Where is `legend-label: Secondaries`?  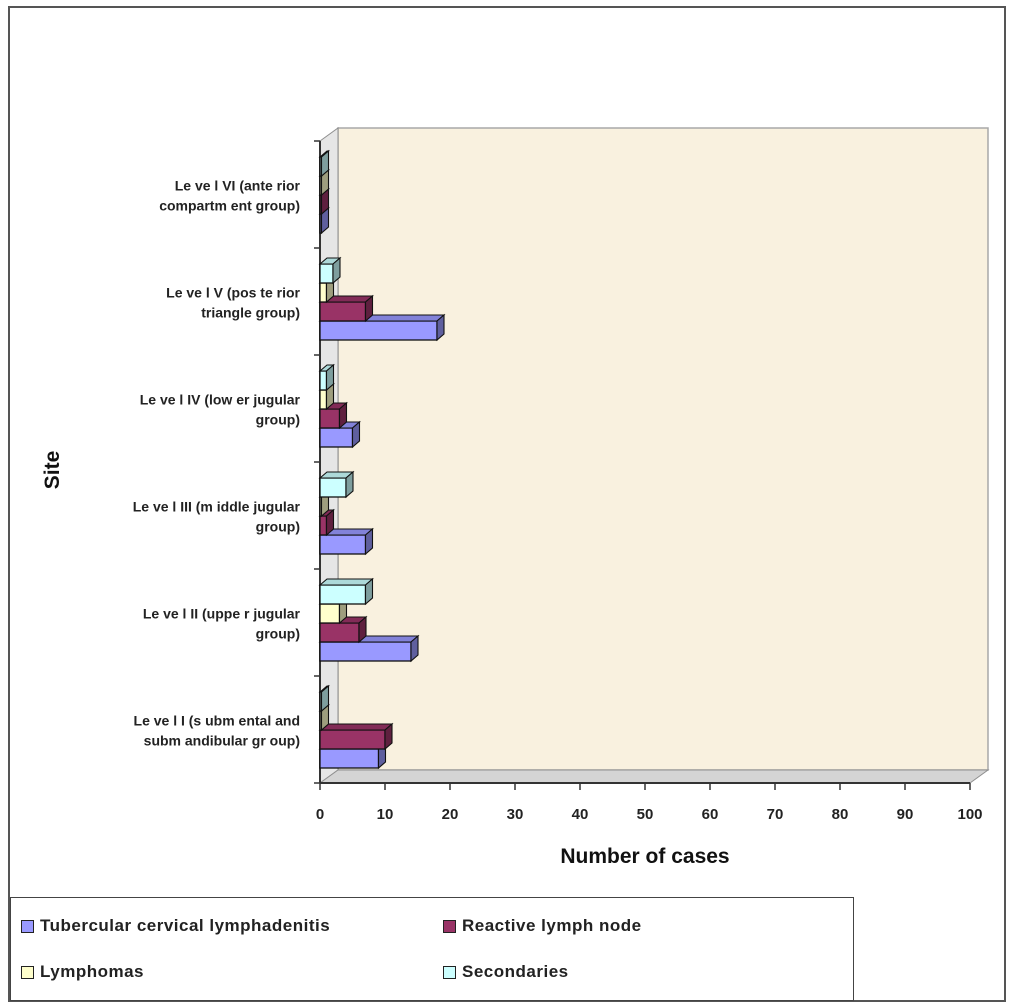
legend-label: Secondaries is located at coordinates (515, 971).